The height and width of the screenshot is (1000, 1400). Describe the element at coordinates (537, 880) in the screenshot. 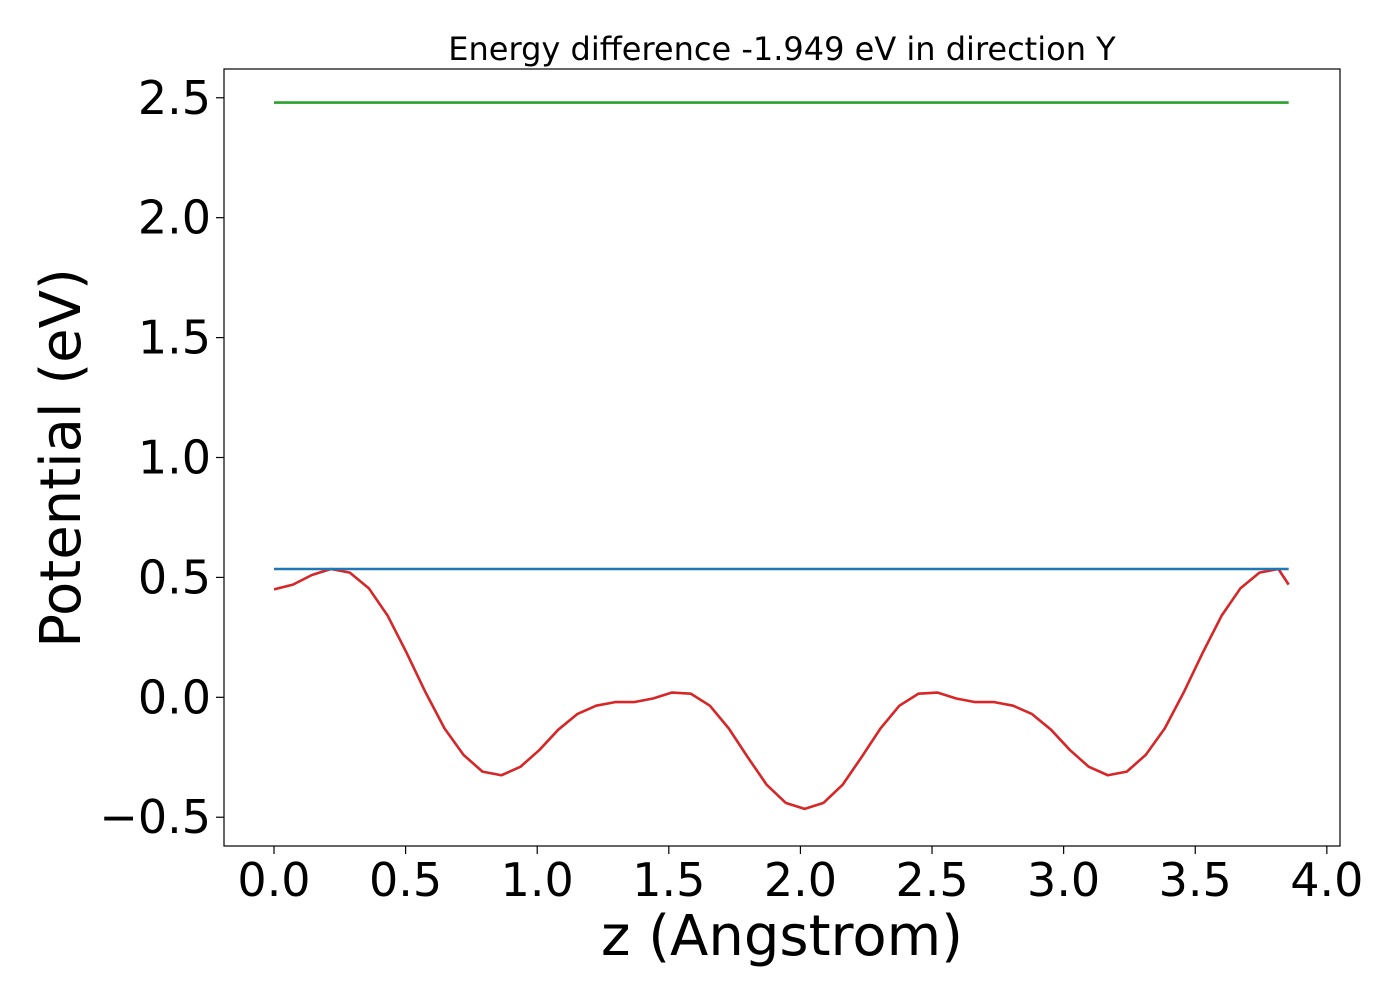

I see `x-tick-label: 1.0` at that location.